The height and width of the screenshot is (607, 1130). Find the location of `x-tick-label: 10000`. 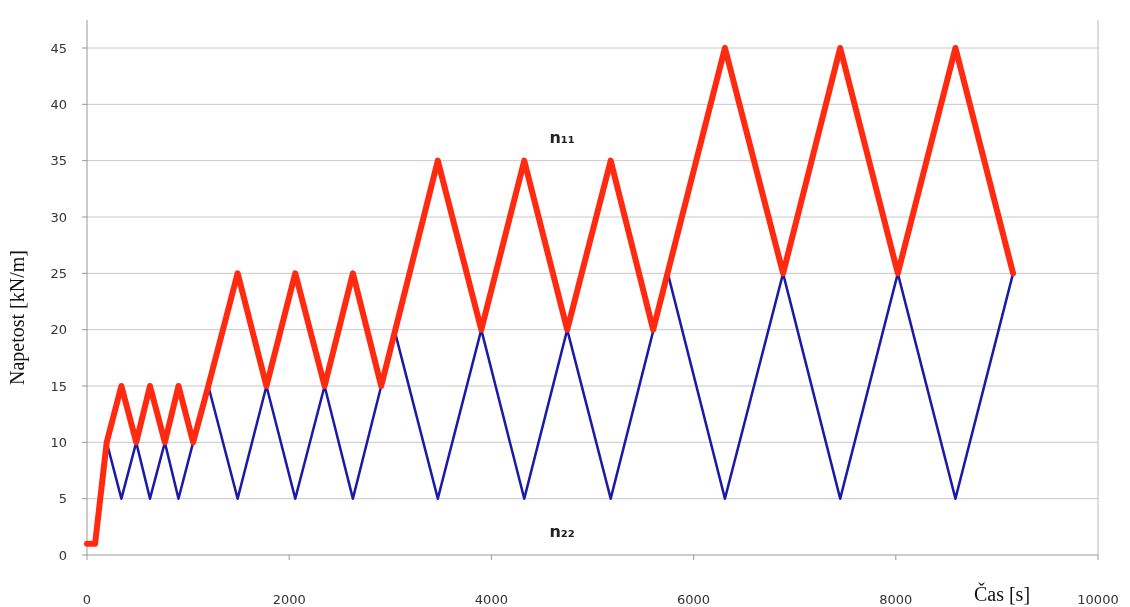

x-tick-label: 10000 is located at coordinates (1098, 599).